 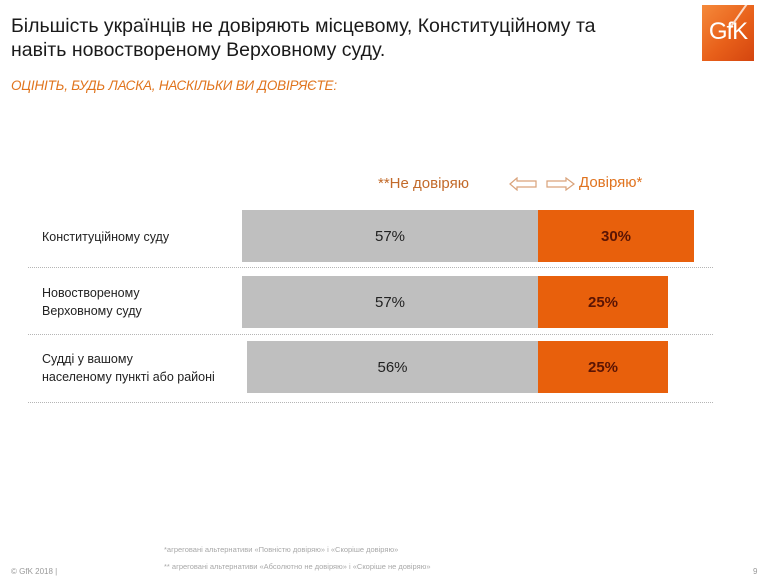 I want to click on category-label: Новоствореному Верховному суду, so click(x=92, y=302).